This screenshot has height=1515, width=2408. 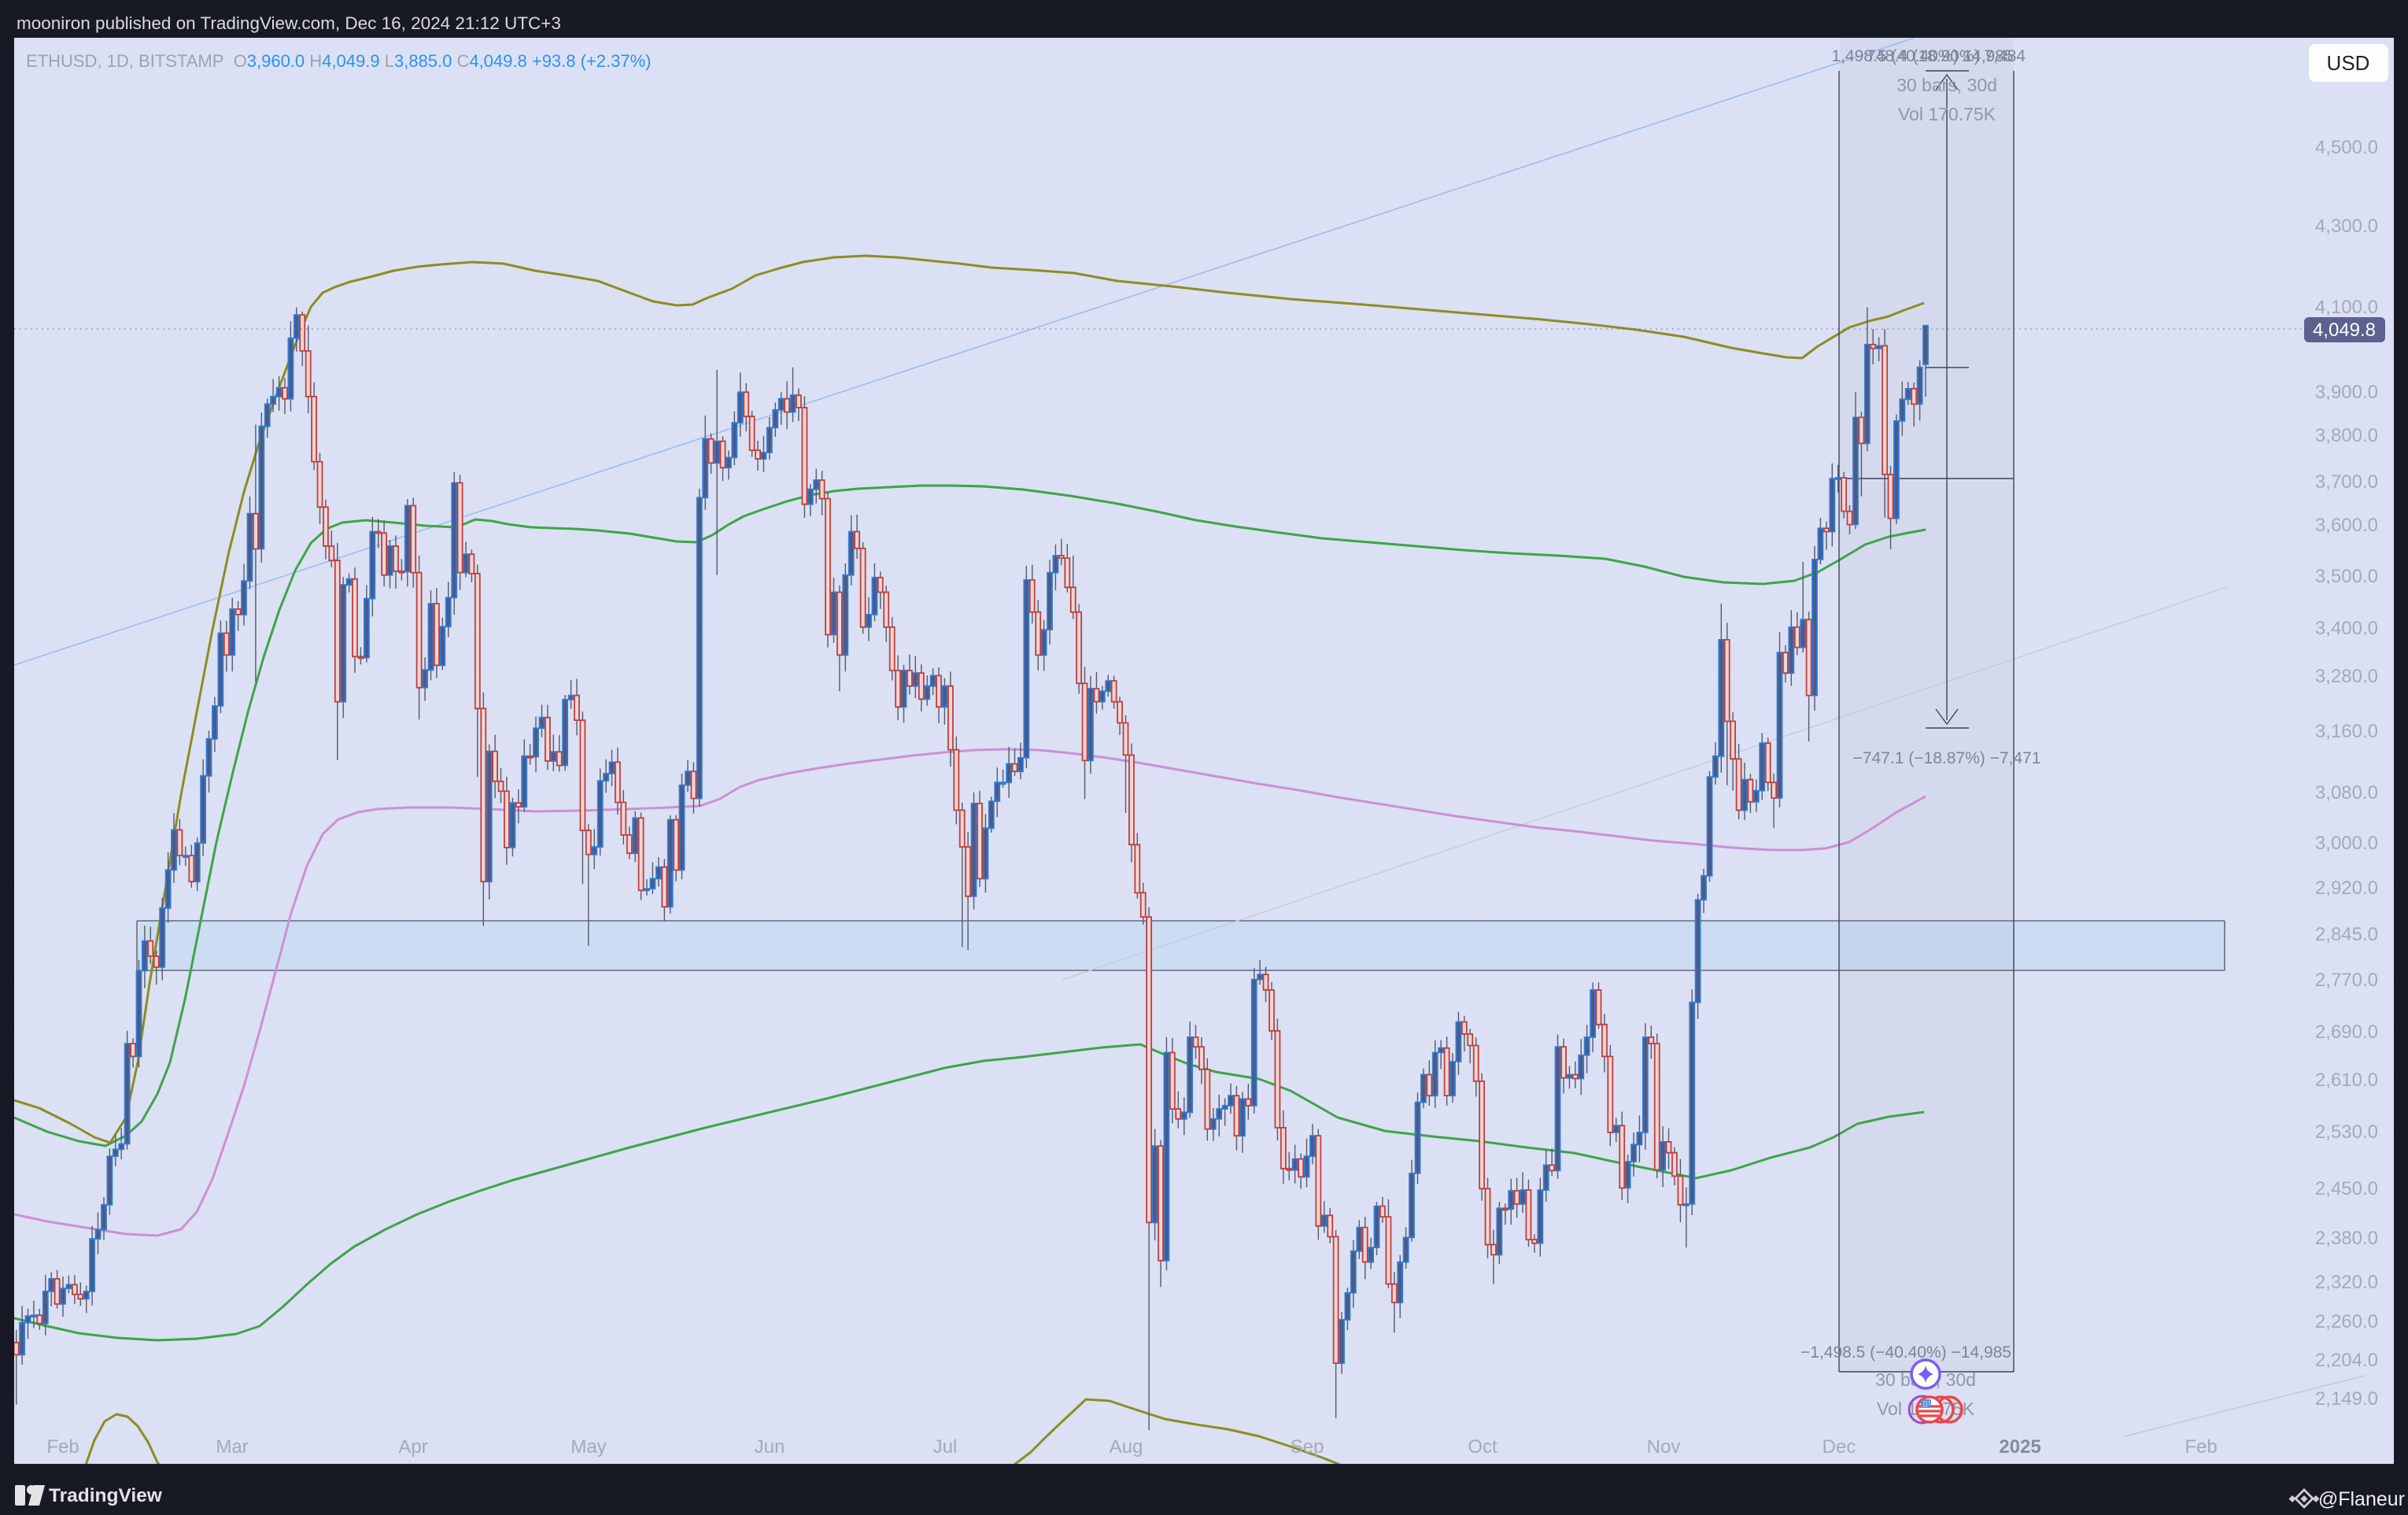 What do you see at coordinates (2346, 482) in the screenshot?
I see `svg-text: 3,700.0` at bounding box center [2346, 482].